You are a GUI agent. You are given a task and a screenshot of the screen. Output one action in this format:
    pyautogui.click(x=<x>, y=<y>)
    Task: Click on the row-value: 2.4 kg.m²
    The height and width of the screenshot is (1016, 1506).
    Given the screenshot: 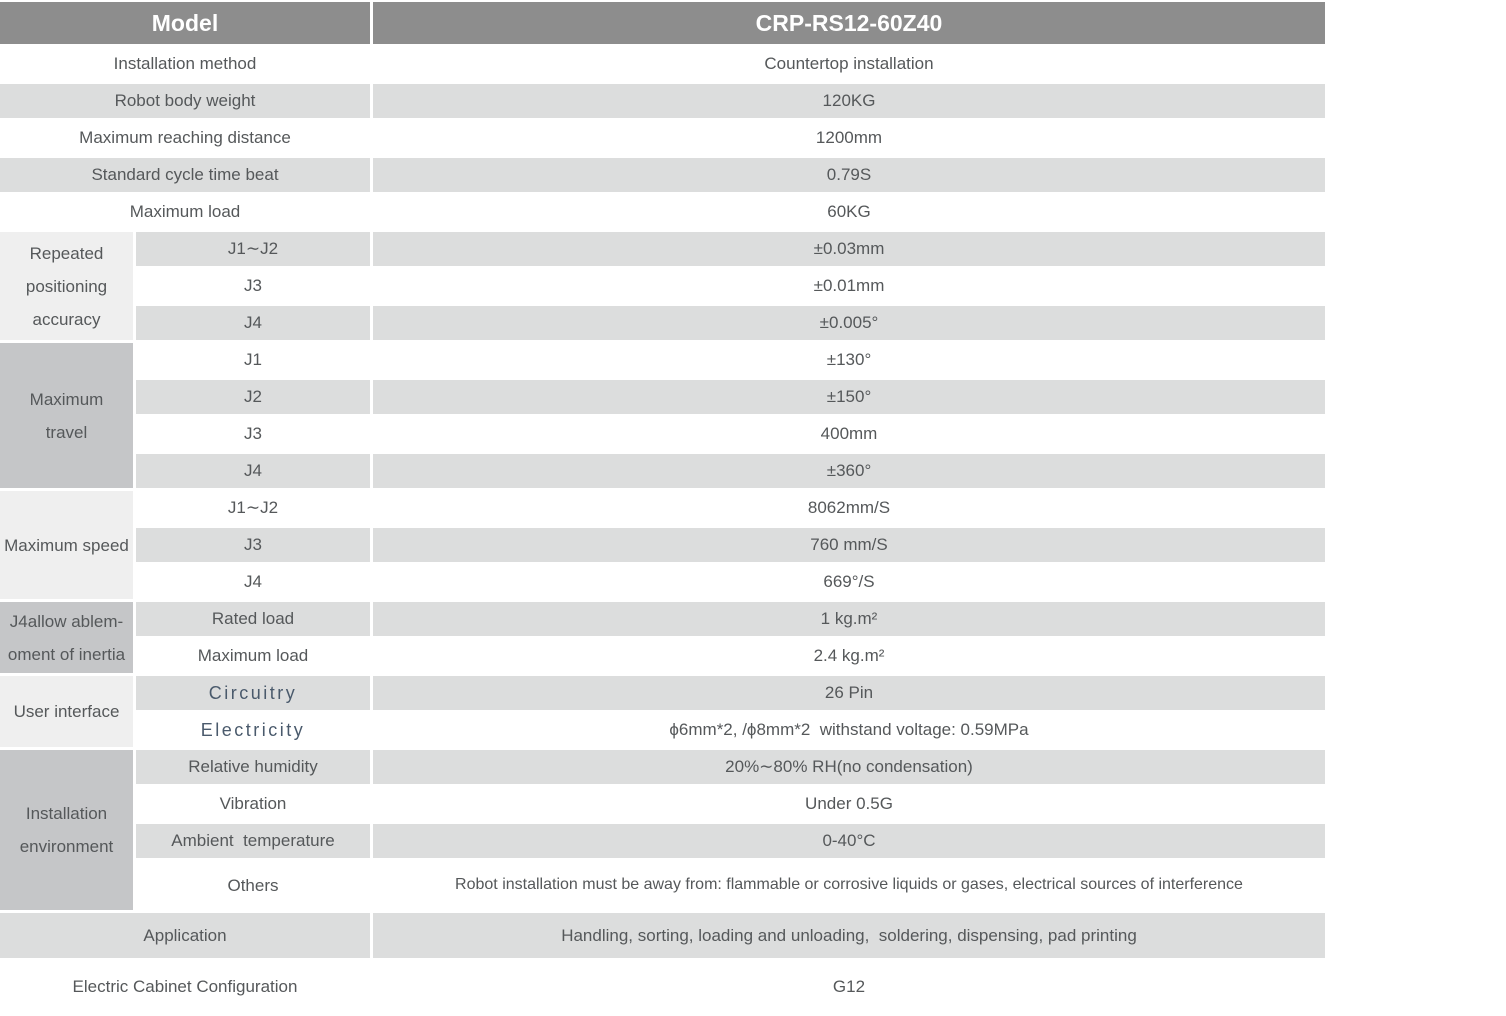 What is the action you would take?
    pyautogui.click(x=849, y=656)
    